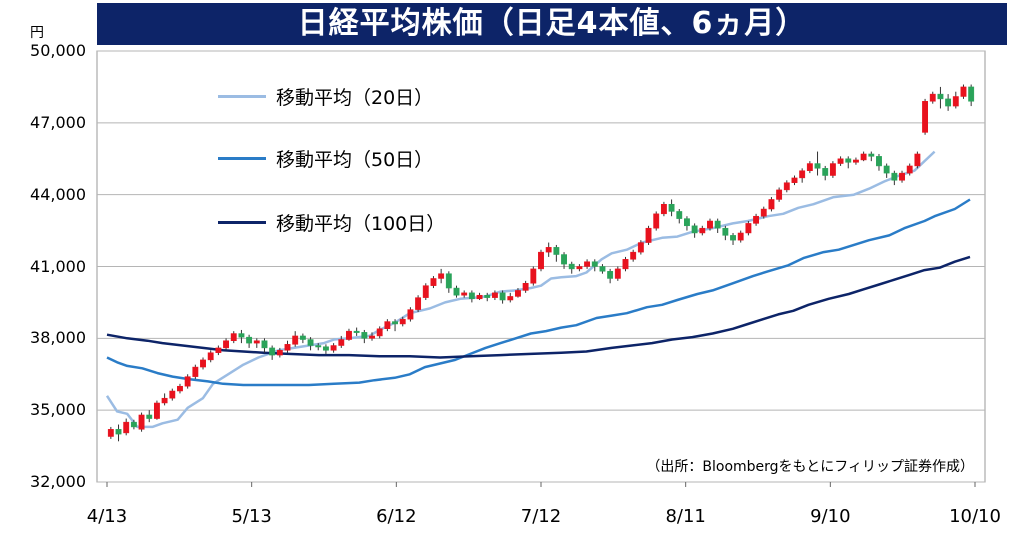  Describe the element at coordinates (361, 224) in the screenshot. I see `legend-label: 移動平均（100日）` at that location.